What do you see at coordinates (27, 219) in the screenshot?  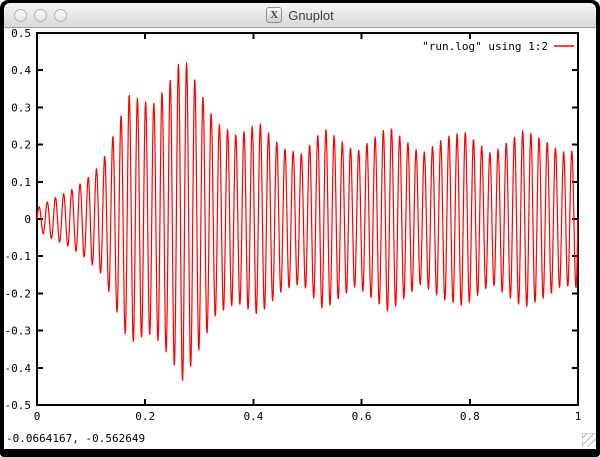 I see `y-tick-label: 0` at bounding box center [27, 219].